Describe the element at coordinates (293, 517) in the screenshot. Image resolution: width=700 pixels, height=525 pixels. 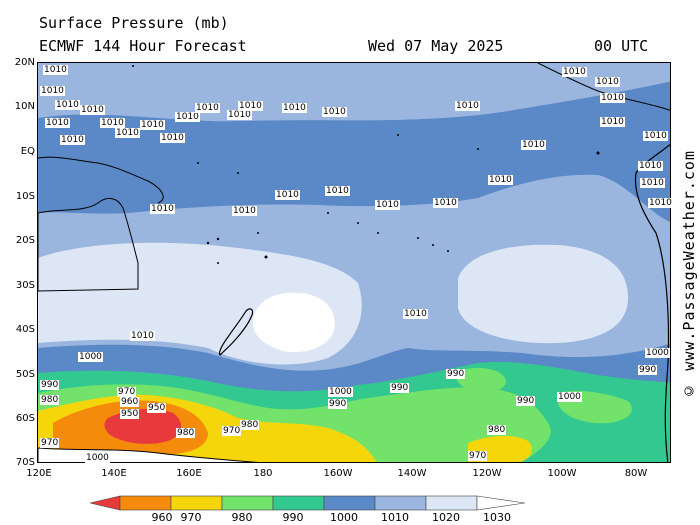
I see `legend-tick-label: 990` at that location.